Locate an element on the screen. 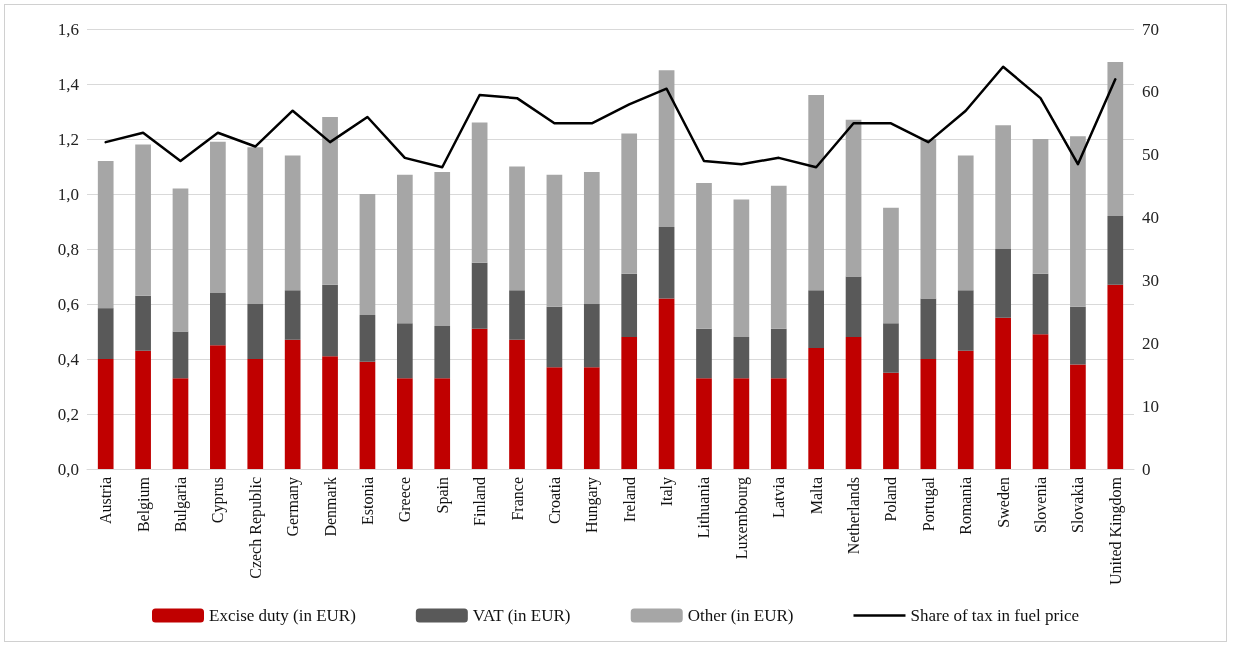  y2-tick-label: 70 is located at coordinates (1150, 29).